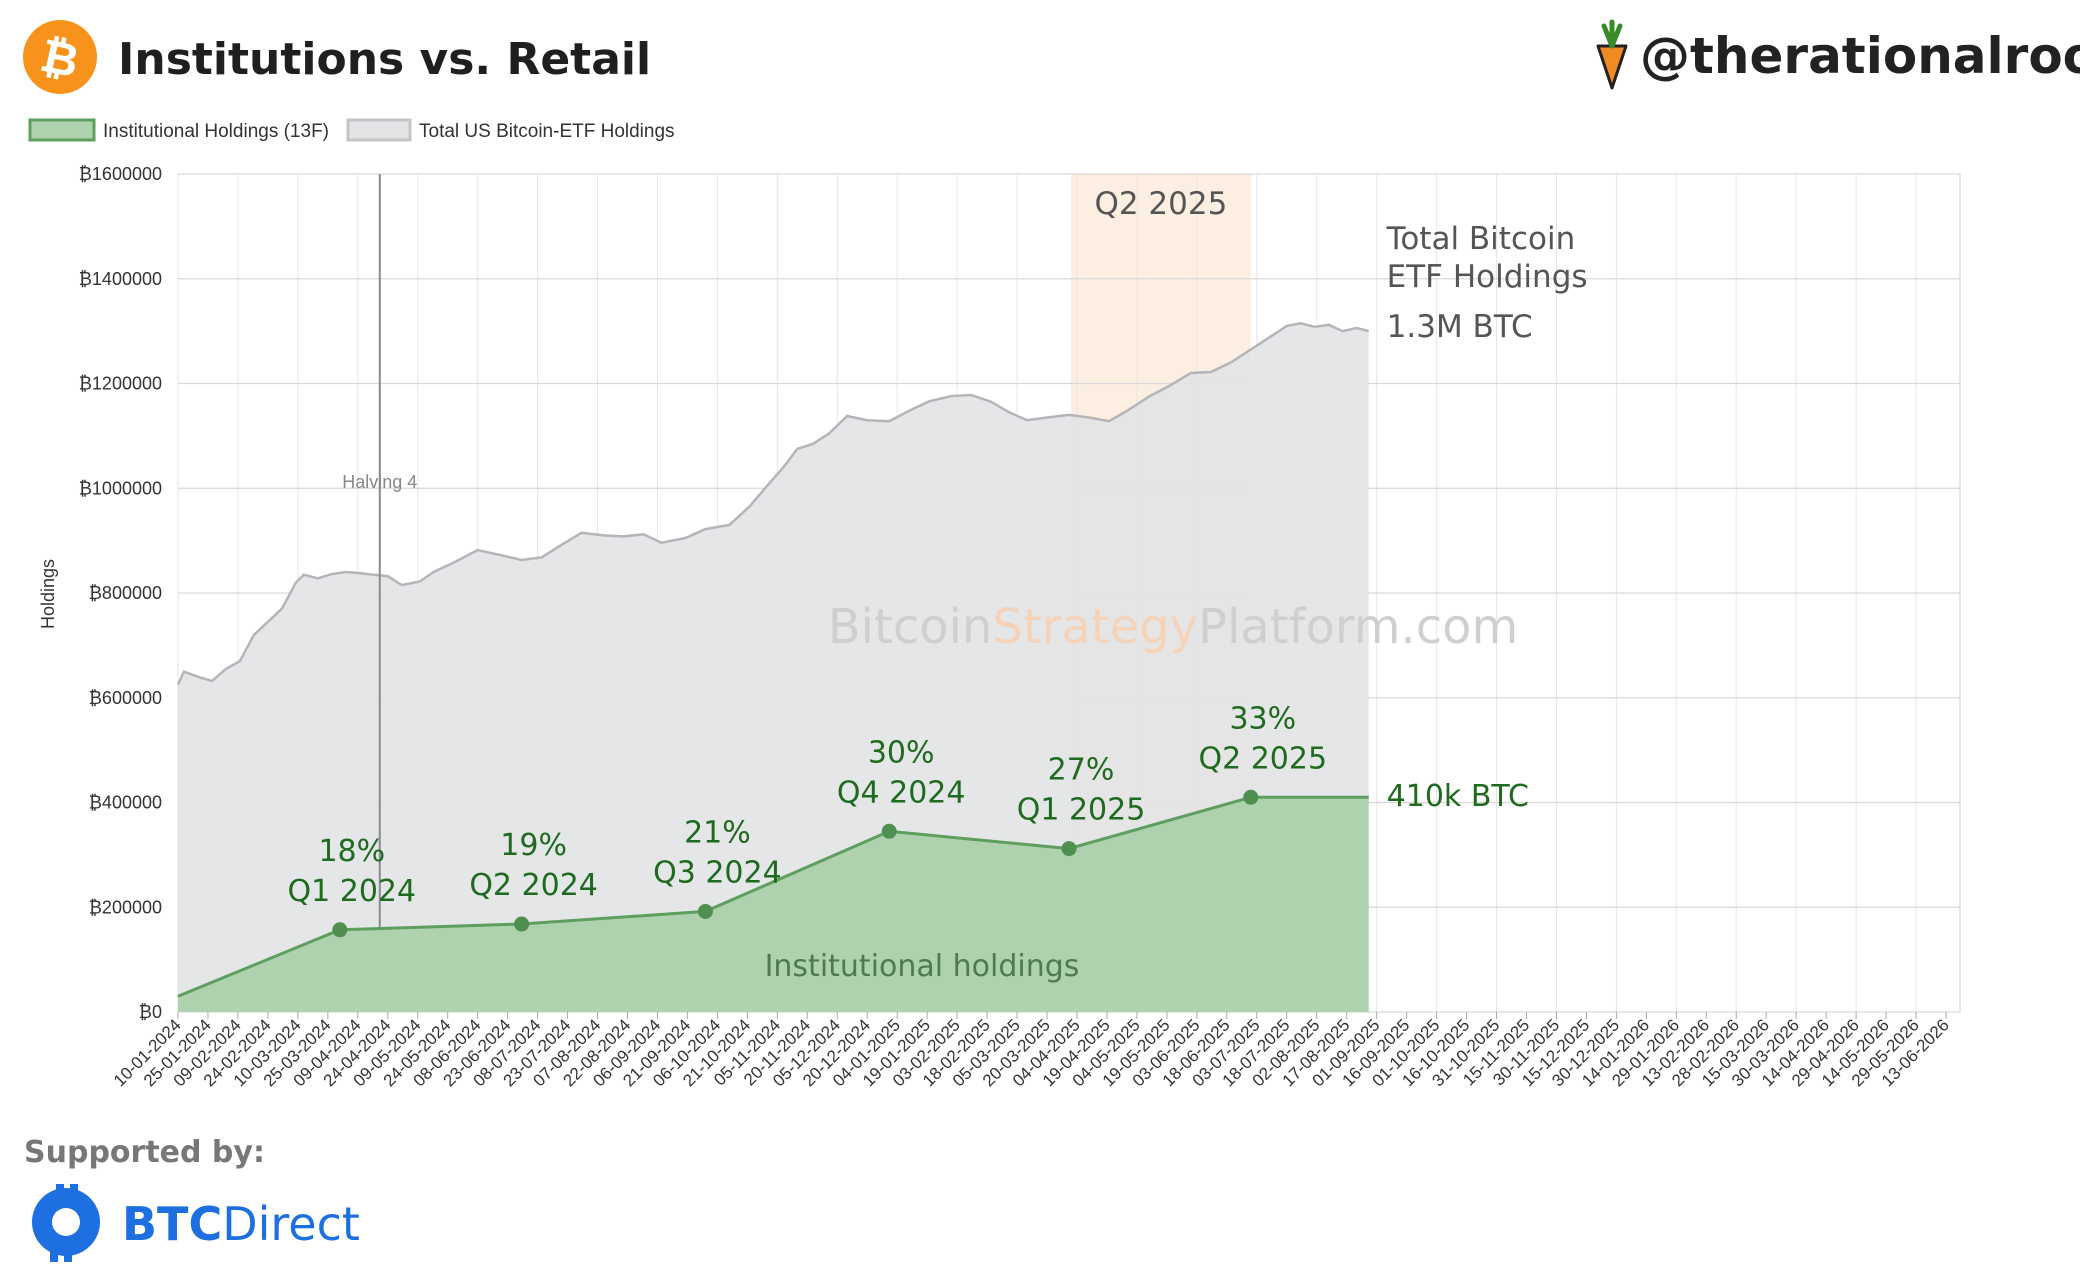 Image resolution: width=2080 pixels, height=1280 pixels. Describe the element at coordinates (125, 593) in the screenshot. I see `y-tick-label: ₿800000` at that location.